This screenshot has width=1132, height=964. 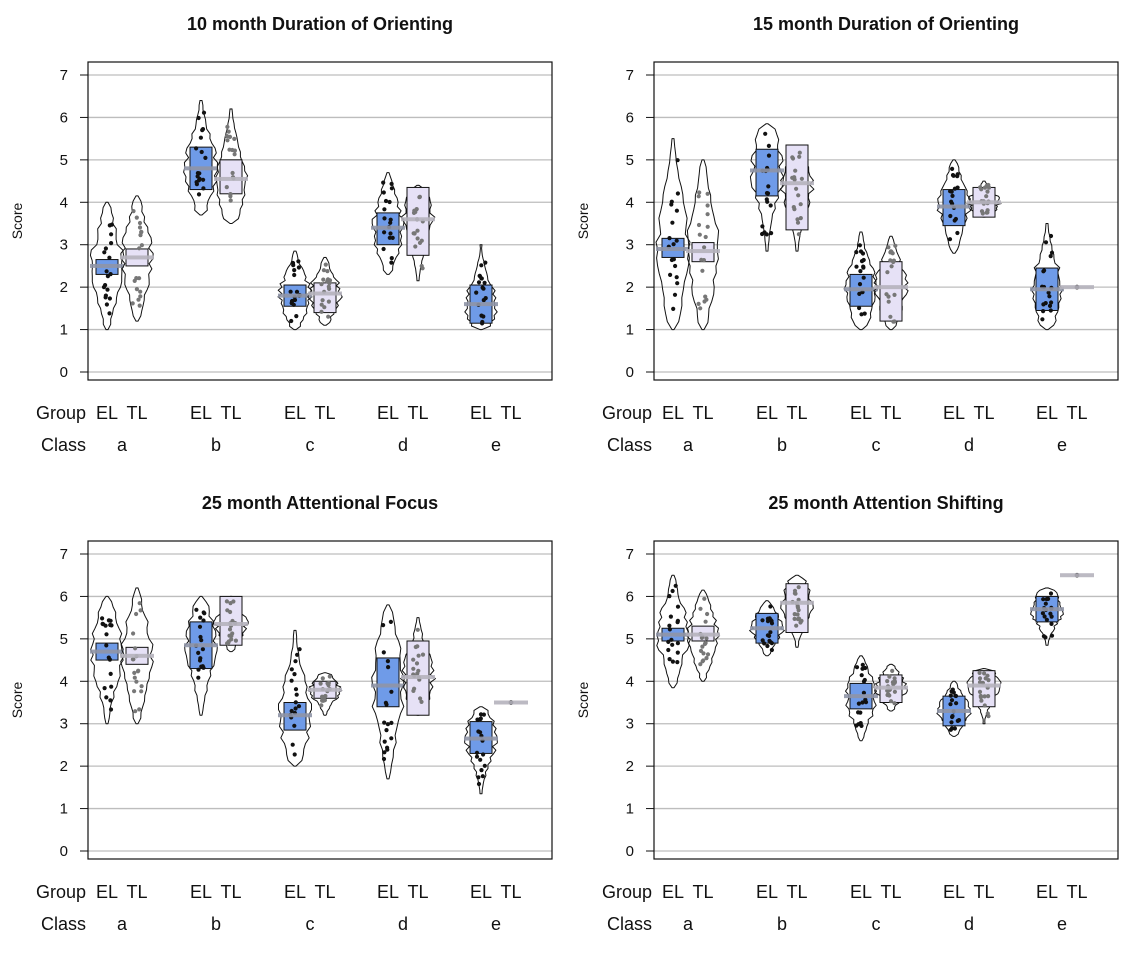 What do you see at coordinates (969, 445) in the screenshot?
I see `class-tick-label: d` at bounding box center [969, 445].